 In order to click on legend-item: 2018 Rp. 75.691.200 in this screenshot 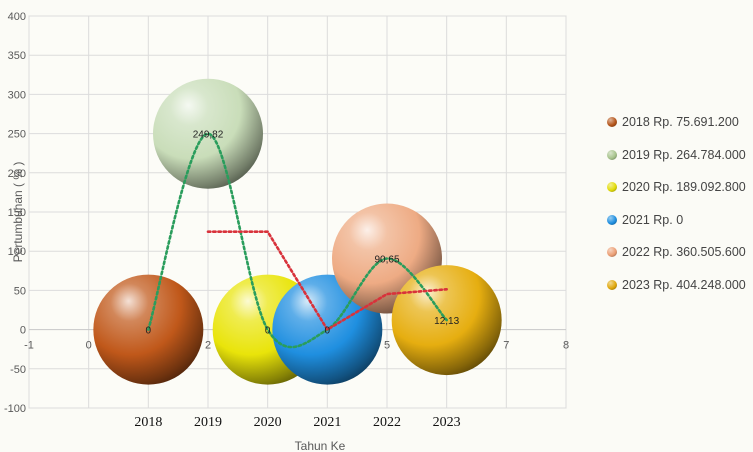, I will do `click(680, 122)`.